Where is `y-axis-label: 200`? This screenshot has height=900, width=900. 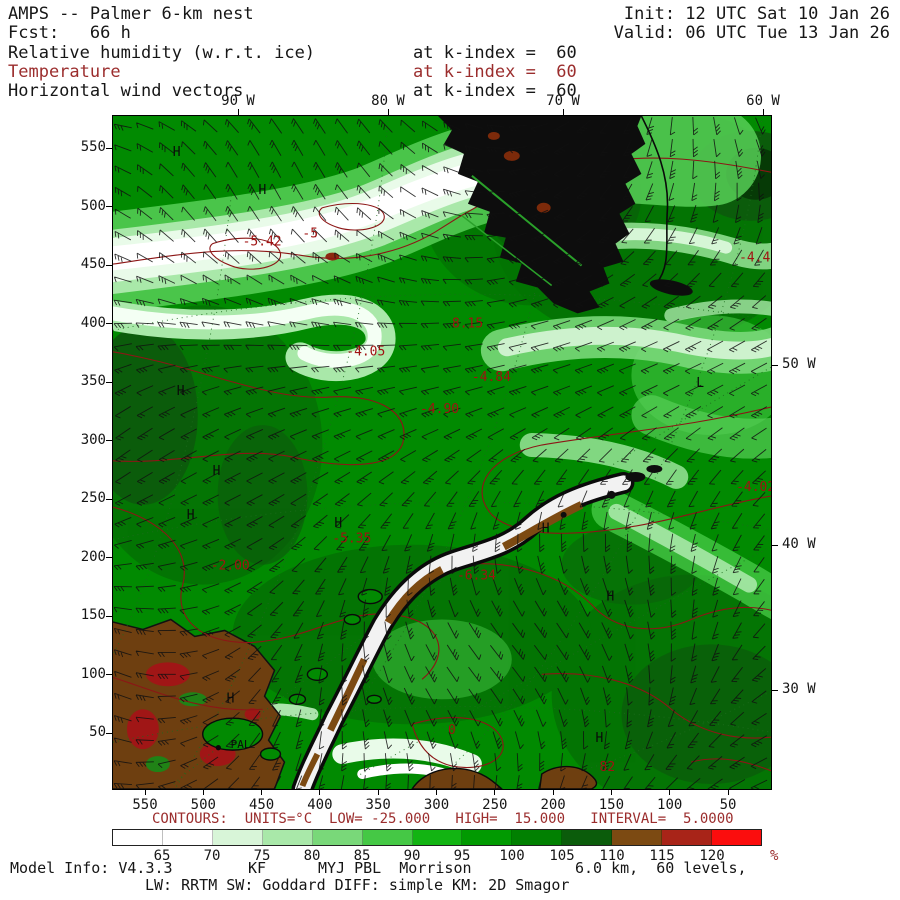
y-axis-label: 200 is located at coordinates (93, 556).